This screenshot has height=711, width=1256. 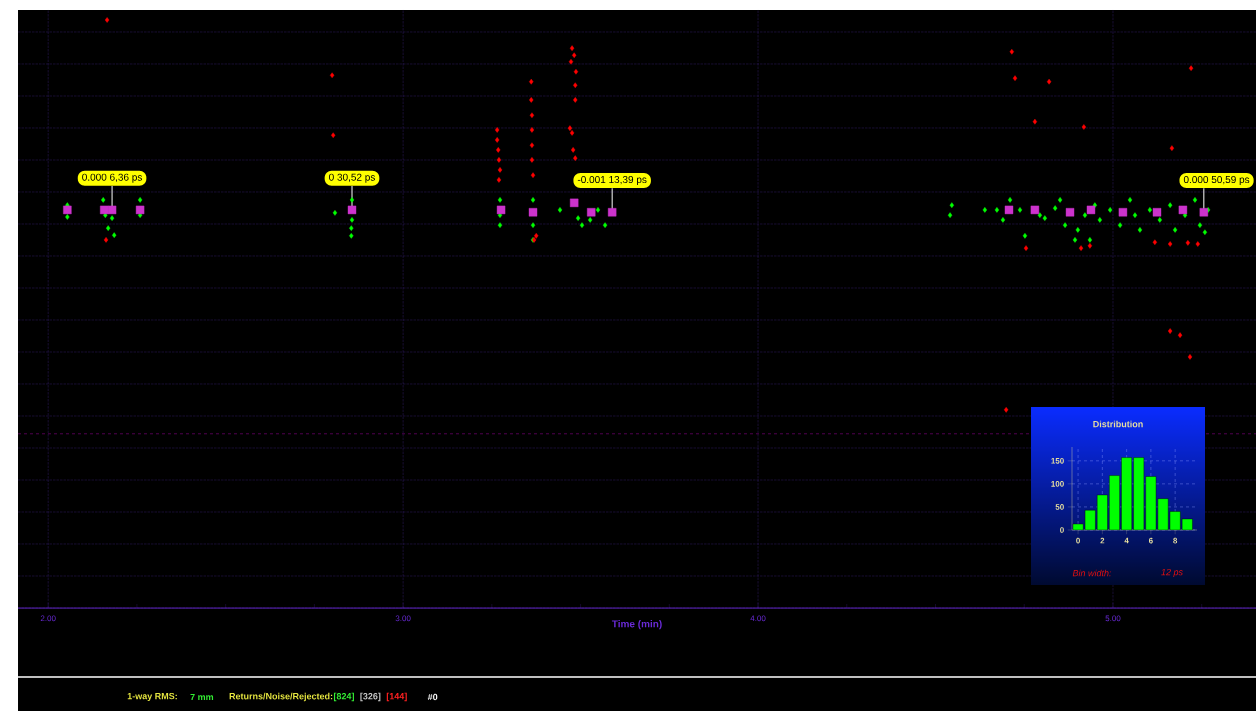 What do you see at coordinates (1216, 181) in the screenshot?
I see `annotation: 0.000 50,59 ps` at bounding box center [1216, 181].